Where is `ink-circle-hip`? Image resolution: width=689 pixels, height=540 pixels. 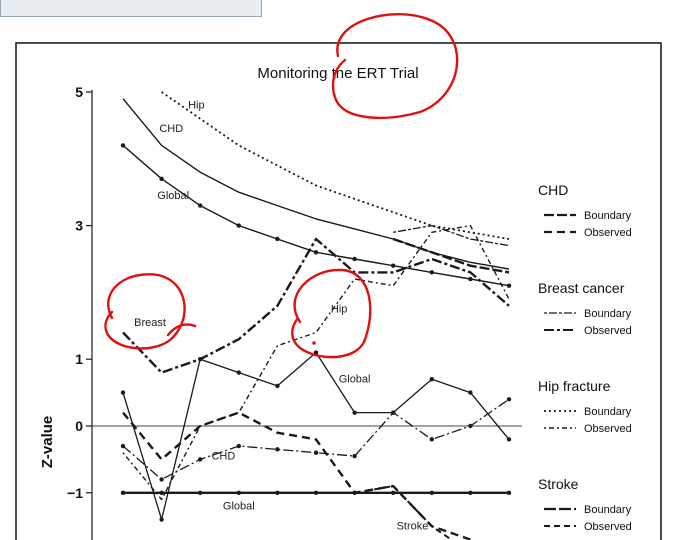 ink-circle-hip is located at coordinates (331, 313).